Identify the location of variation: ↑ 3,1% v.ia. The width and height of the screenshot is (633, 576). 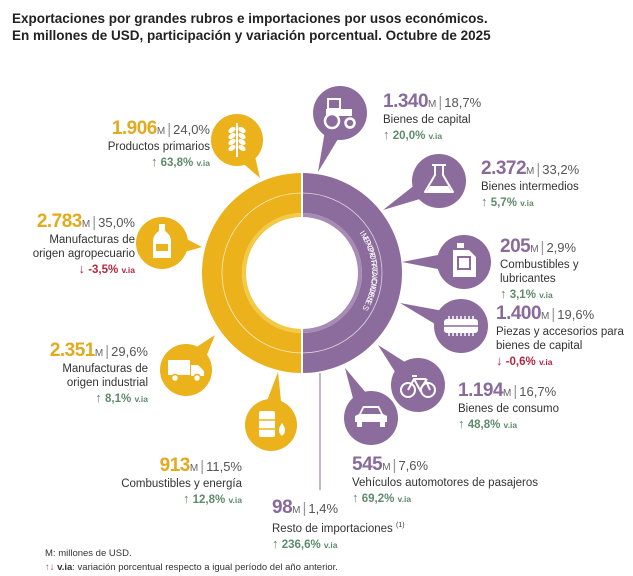
(526, 293).